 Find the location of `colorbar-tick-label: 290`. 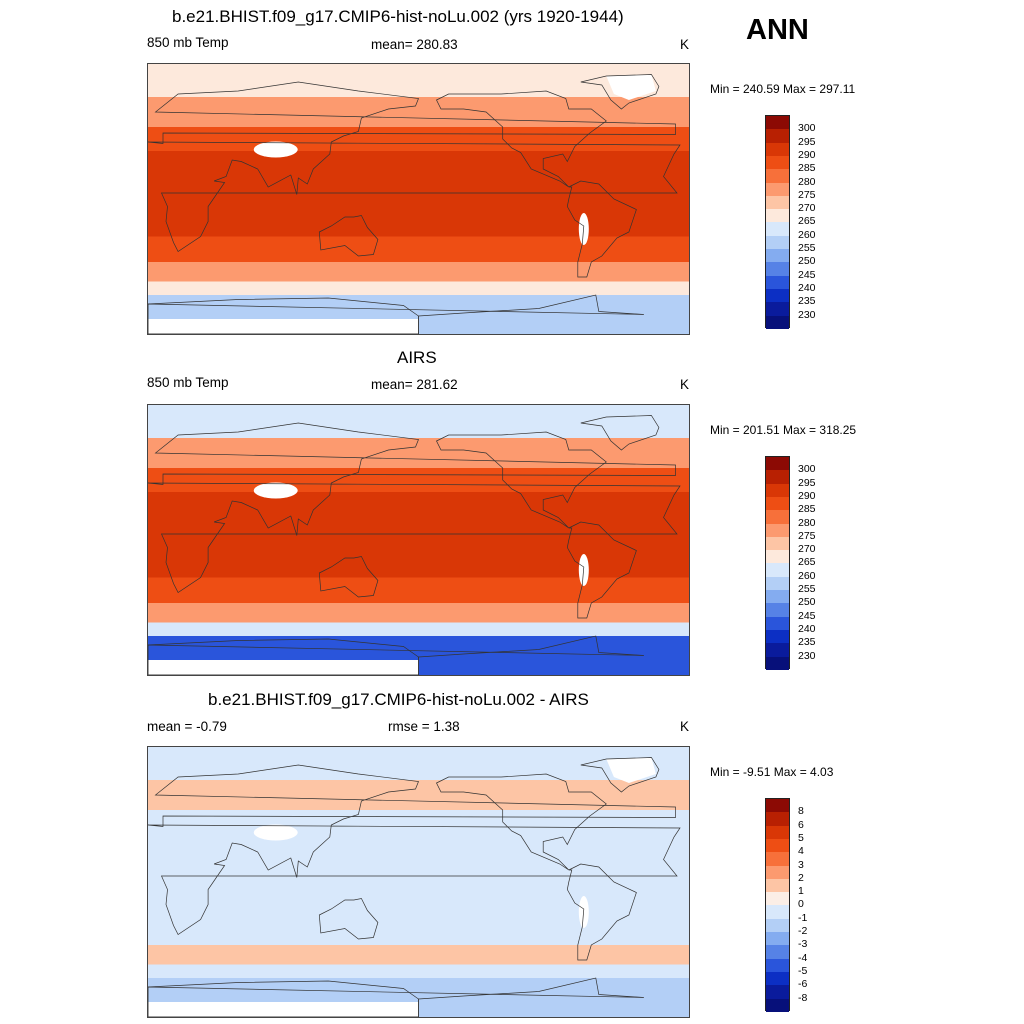

colorbar-tick-label: 290 is located at coordinates (807, 154).